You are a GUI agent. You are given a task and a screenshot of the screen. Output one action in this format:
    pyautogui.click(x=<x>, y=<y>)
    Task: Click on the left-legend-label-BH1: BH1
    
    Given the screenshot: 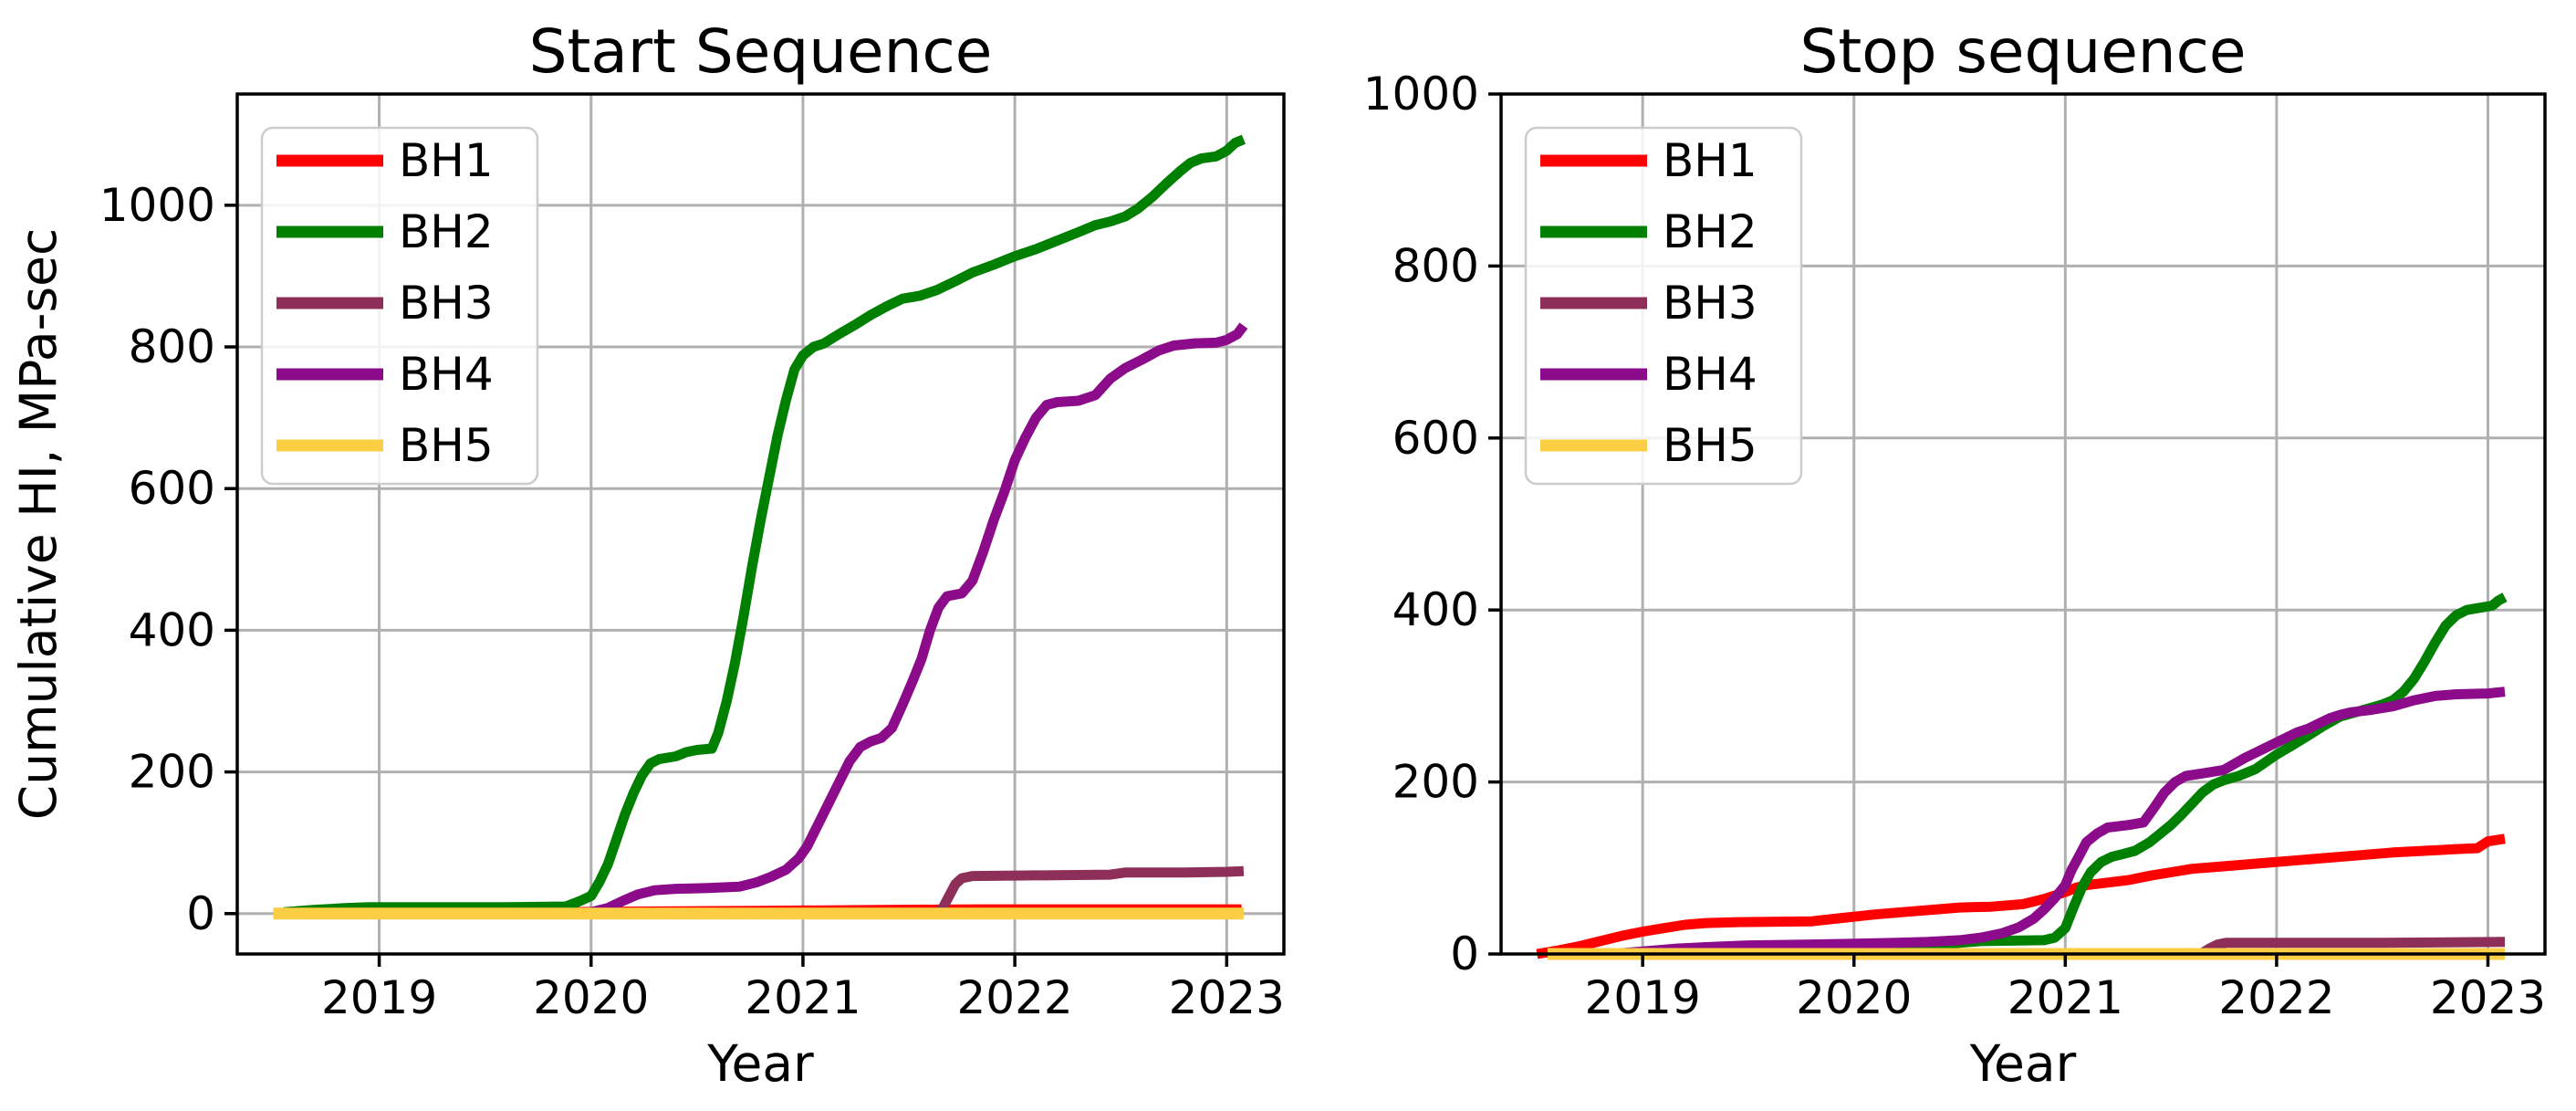 What is the action you would take?
    pyautogui.click(x=446, y=160)
    